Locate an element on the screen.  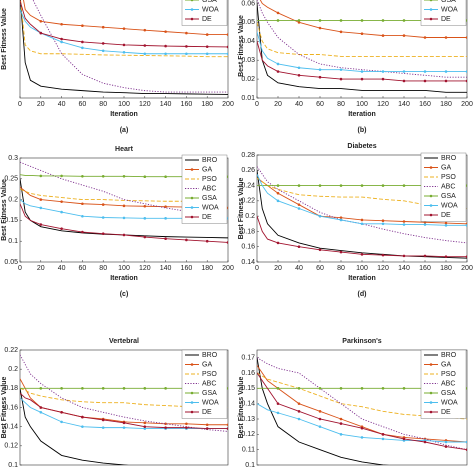
legend-label: DE is located at coordinates (207, 217).